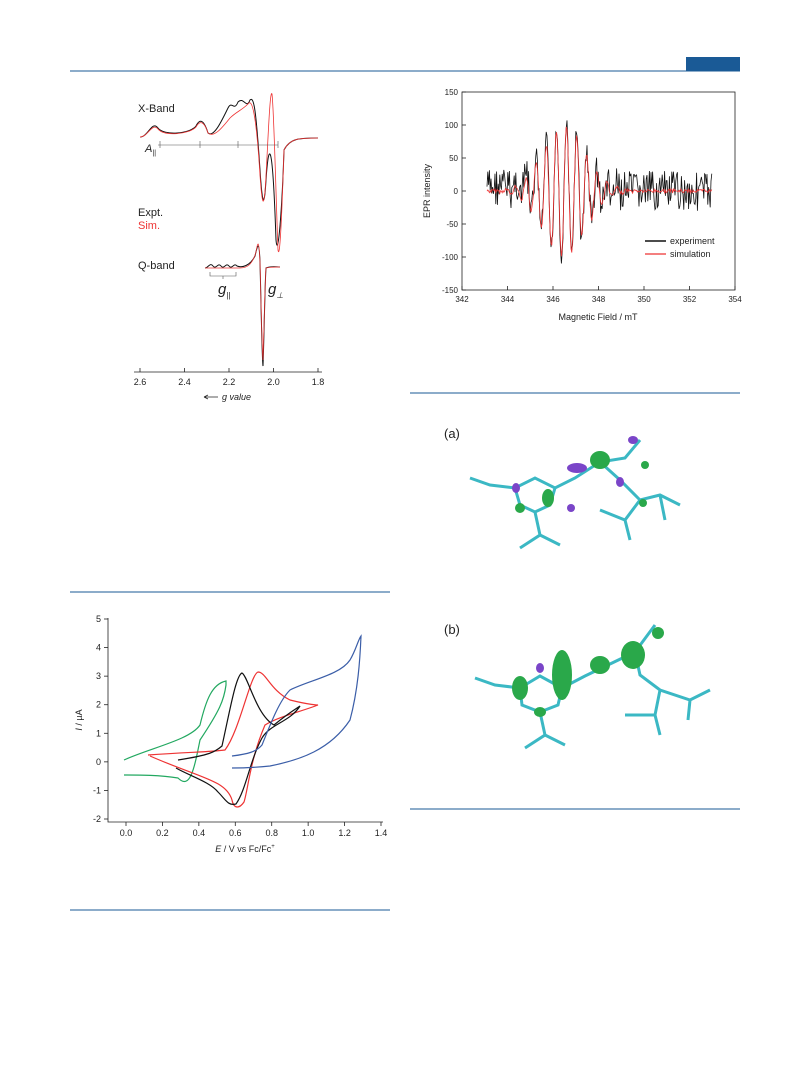  Describe the element at coordinates (344, 833) in the screenshot. I see `x-tick-label: 1.2` at that location.